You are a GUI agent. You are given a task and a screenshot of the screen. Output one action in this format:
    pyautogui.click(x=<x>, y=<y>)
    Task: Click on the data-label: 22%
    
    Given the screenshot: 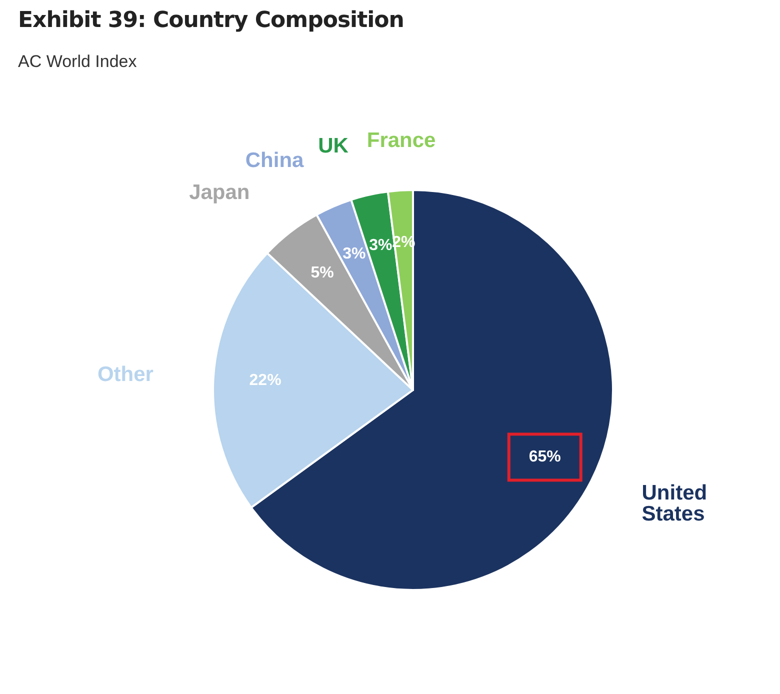 What is the action you would take?
    pyautogui.click(x=265, y=381)
    